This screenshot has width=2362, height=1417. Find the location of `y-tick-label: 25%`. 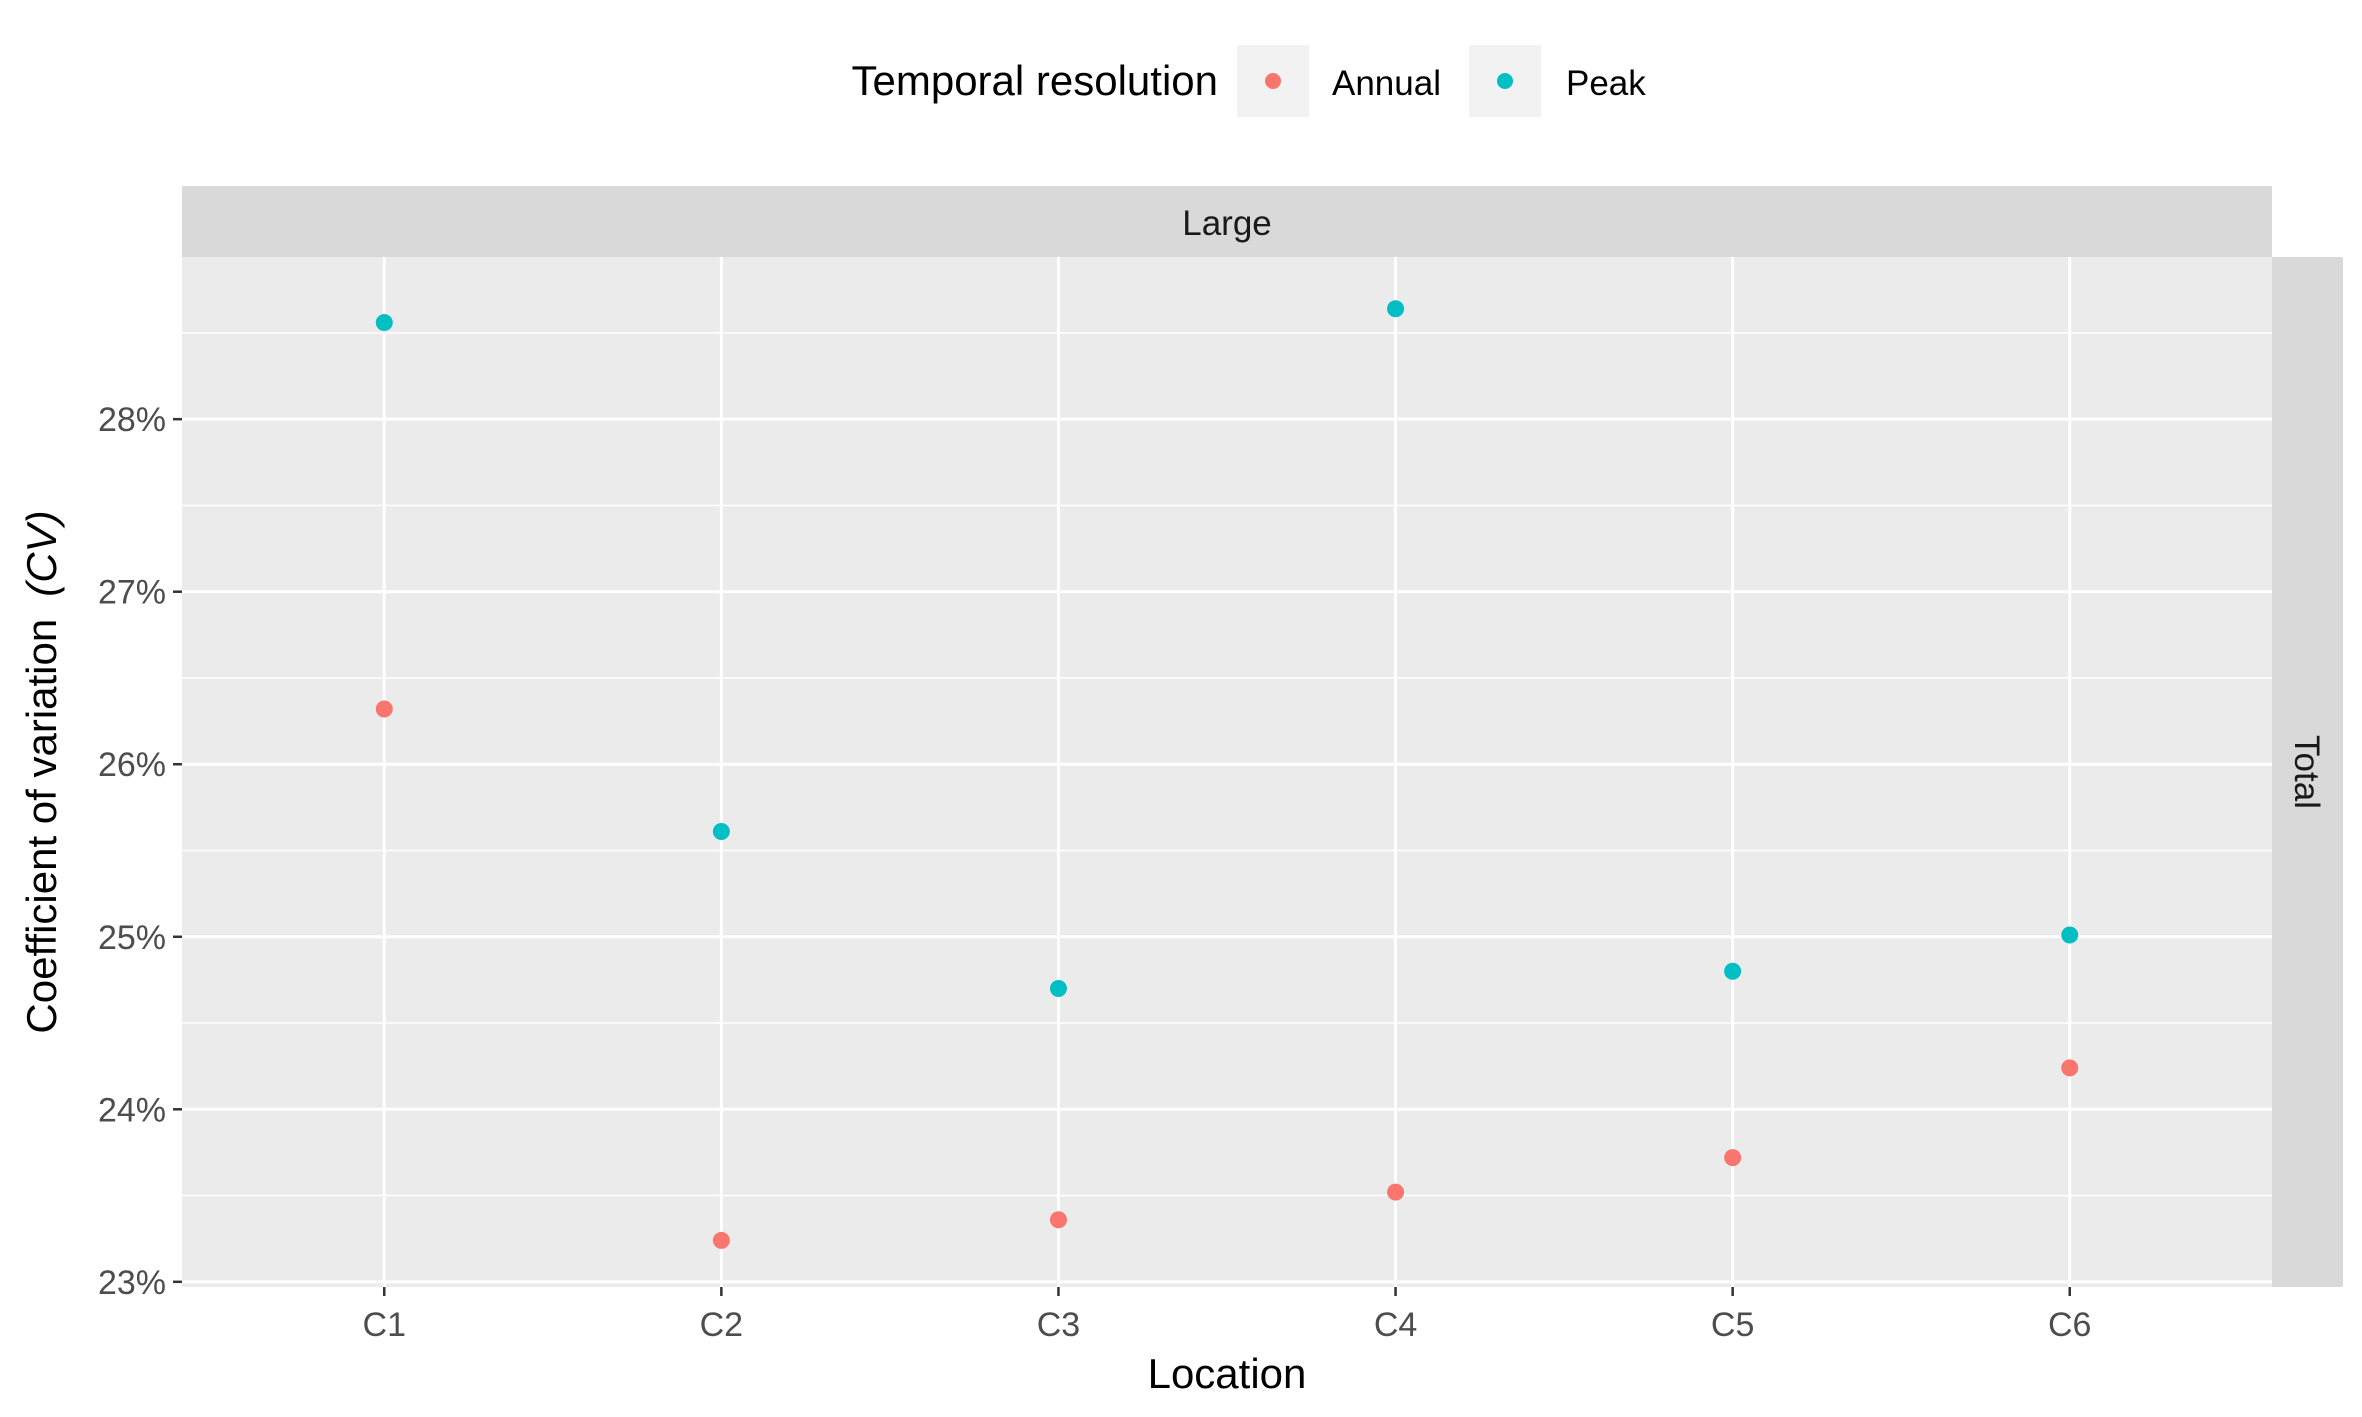

y-tick-label: 25% is located at coordinates (132, 938).